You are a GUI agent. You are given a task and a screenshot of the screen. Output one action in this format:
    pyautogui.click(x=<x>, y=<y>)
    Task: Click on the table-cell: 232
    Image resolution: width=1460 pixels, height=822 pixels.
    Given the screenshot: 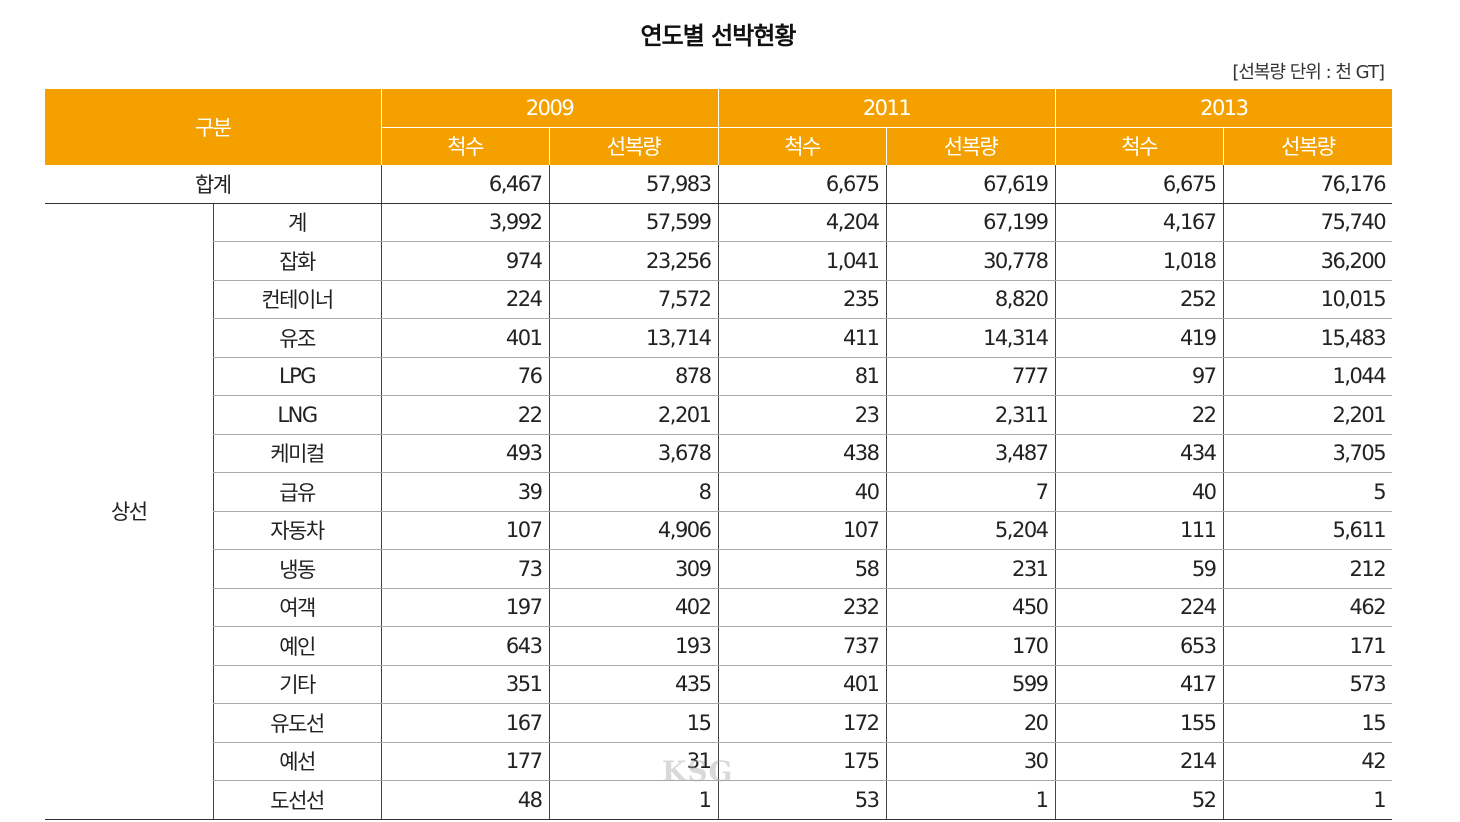 What is the action you would take?
    pyautogui.click(x=802, y=607)
    